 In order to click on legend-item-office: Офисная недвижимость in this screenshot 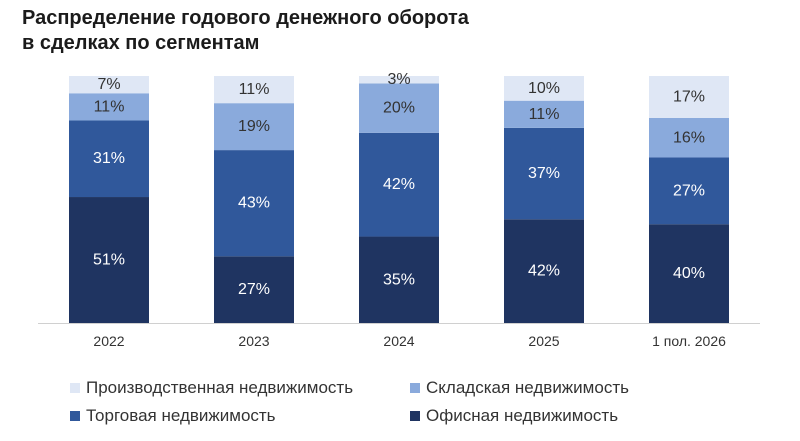, I will do `click(570, 416)`.